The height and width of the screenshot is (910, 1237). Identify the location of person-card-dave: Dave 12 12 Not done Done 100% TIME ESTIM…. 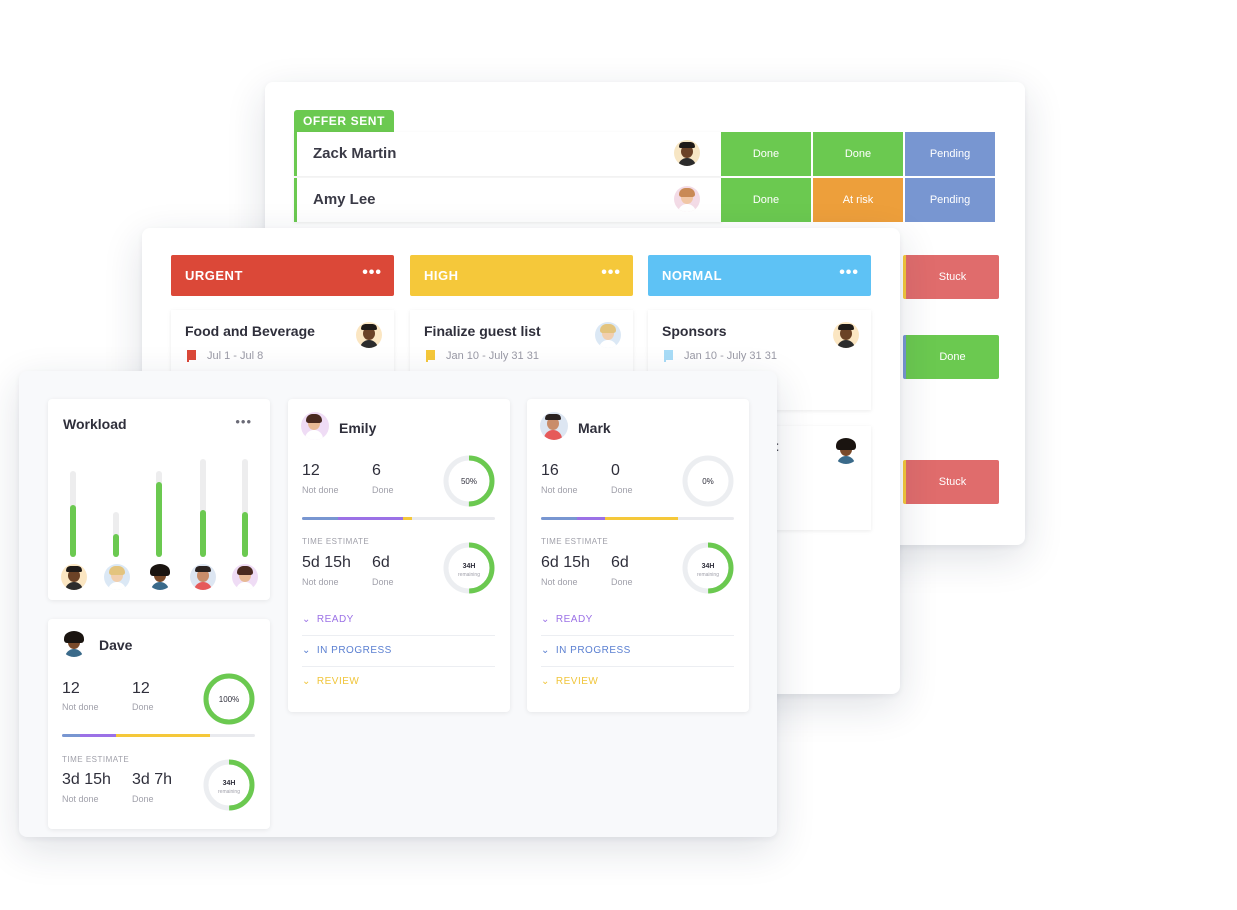
(159, 724).